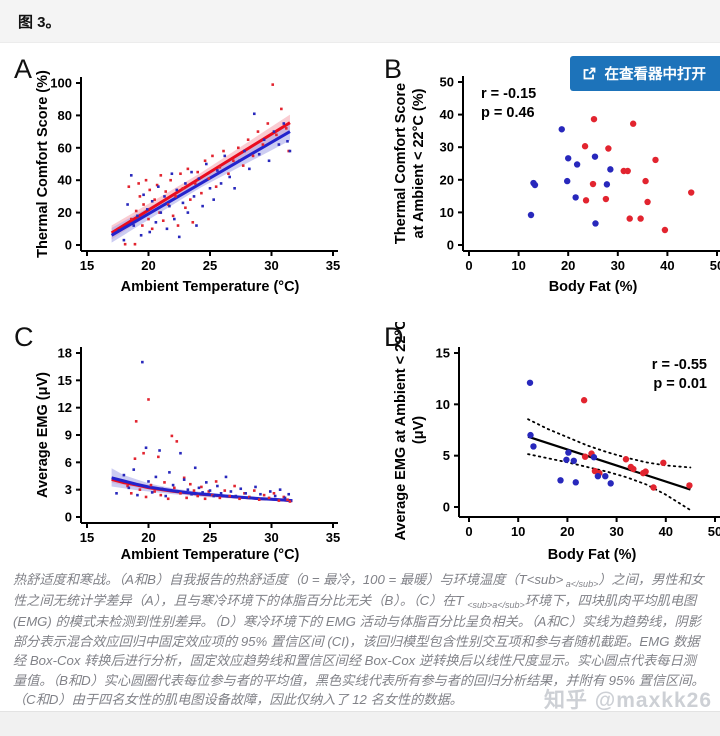  What do you see at coordinates (61, 83) in the screenshot?
I see `svg-text: 100` at bounding box center [61, 83].